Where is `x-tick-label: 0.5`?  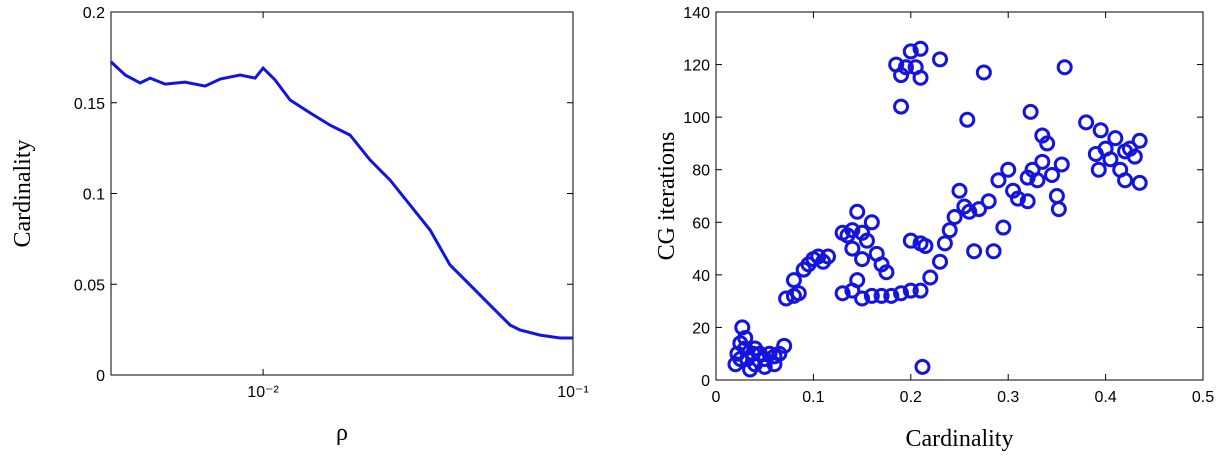 x-tick-label: 0.5 is located at coordinates (1203, 397).